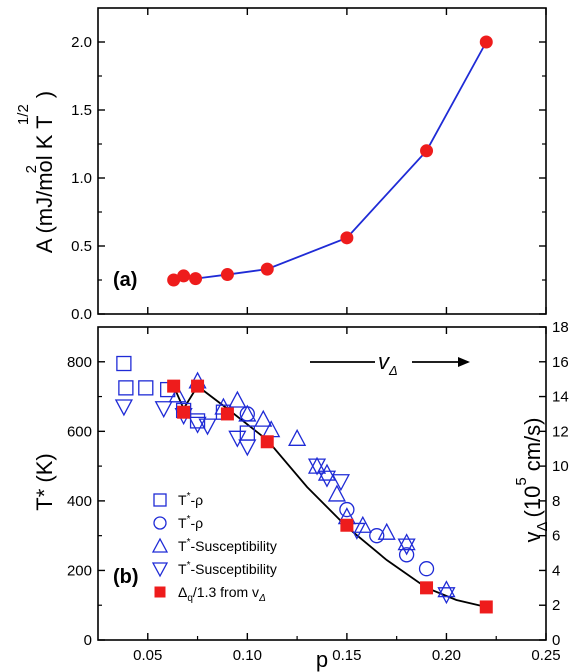  What do you see at coordinates (560, 327) in the screenshot?
I see `bottom-y2-tick-label: 18` at bounding box center [560, 327].